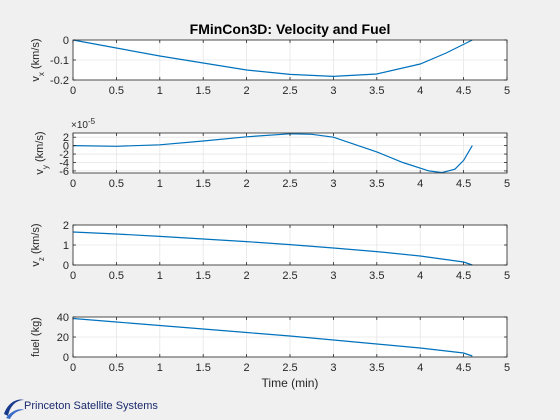 The width and height of the screenshot is (560, 420). What do you see at coordinates (42, 152) in the screenshot?
I see `y-axis-label: vy (km/s)` at bounding box center [42, 152].